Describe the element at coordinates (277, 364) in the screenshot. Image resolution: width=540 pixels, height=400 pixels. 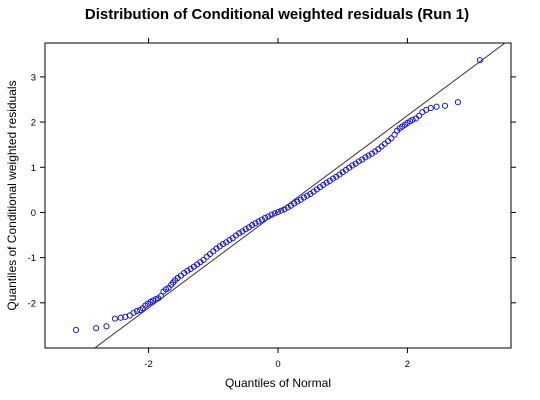
I see `x-tick-label: 0` at that location.